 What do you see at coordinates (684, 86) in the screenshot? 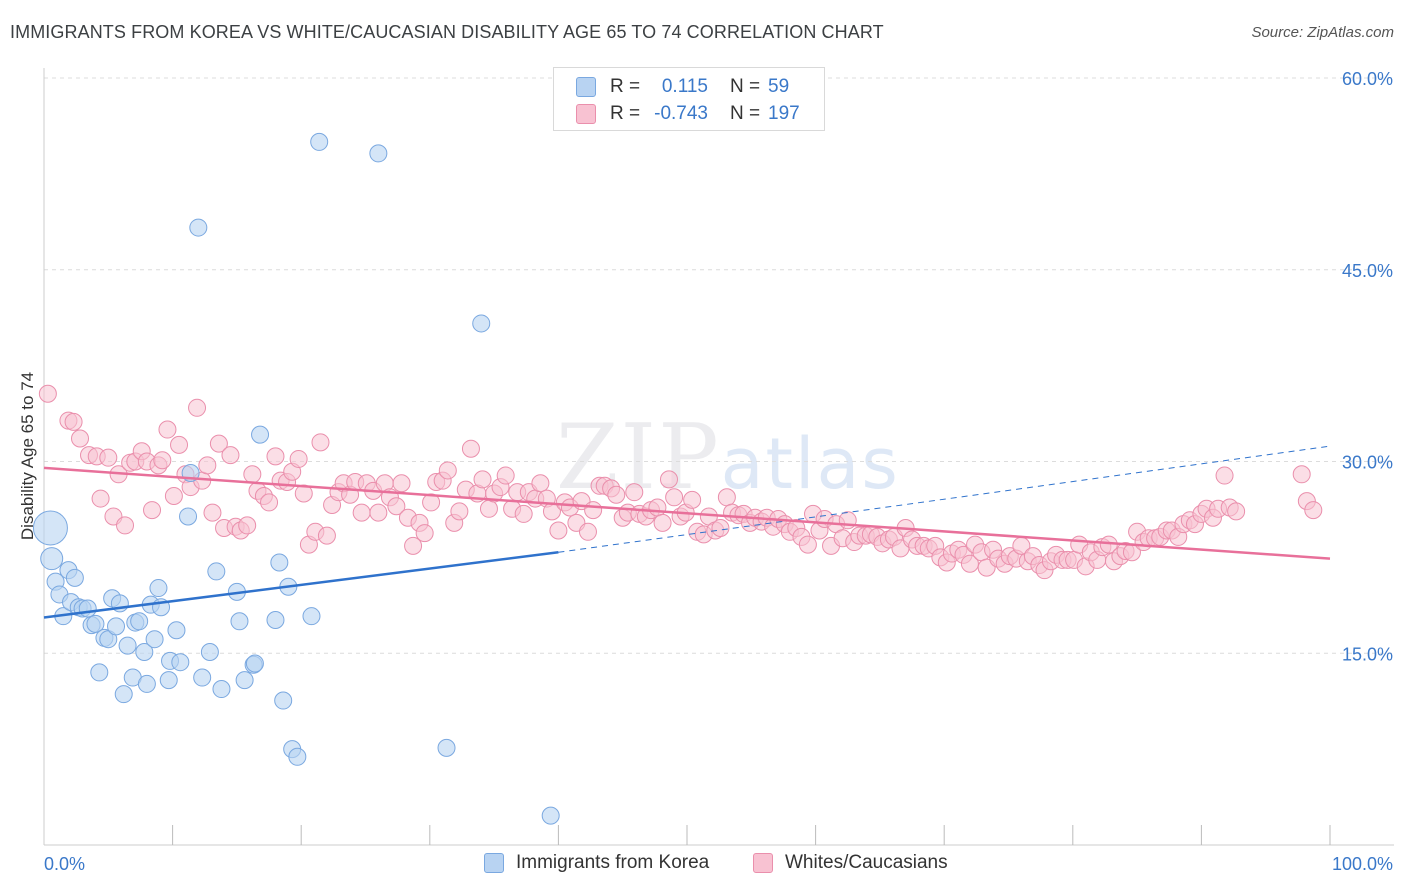
I see `legend-r-value: 0.115` at bounding box center [684, 86].